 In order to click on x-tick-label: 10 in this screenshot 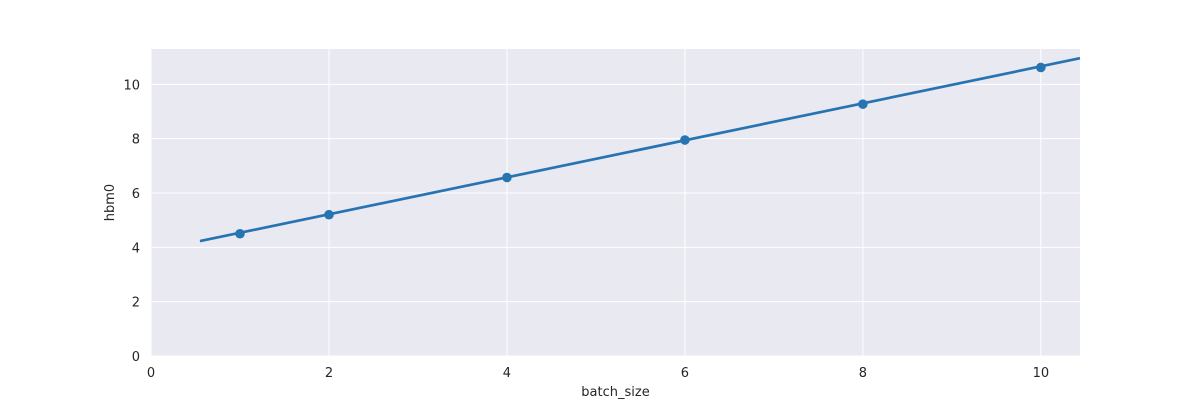, I will do `click(1041, 373)`.